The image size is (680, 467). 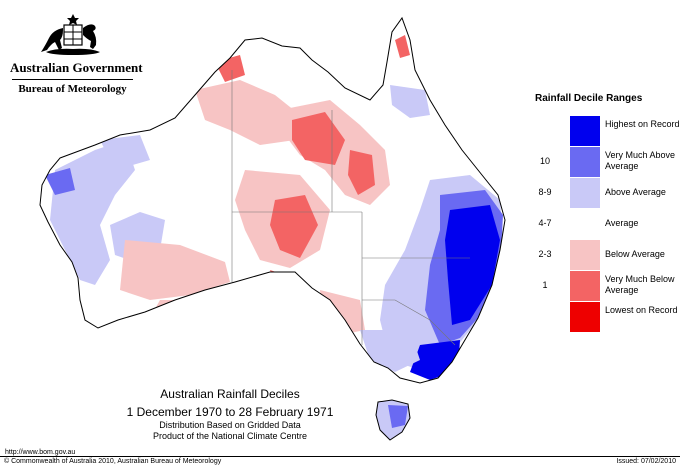 I want to click on legend-row-above: 8-9 Above Average, so click(x=605, y=193).